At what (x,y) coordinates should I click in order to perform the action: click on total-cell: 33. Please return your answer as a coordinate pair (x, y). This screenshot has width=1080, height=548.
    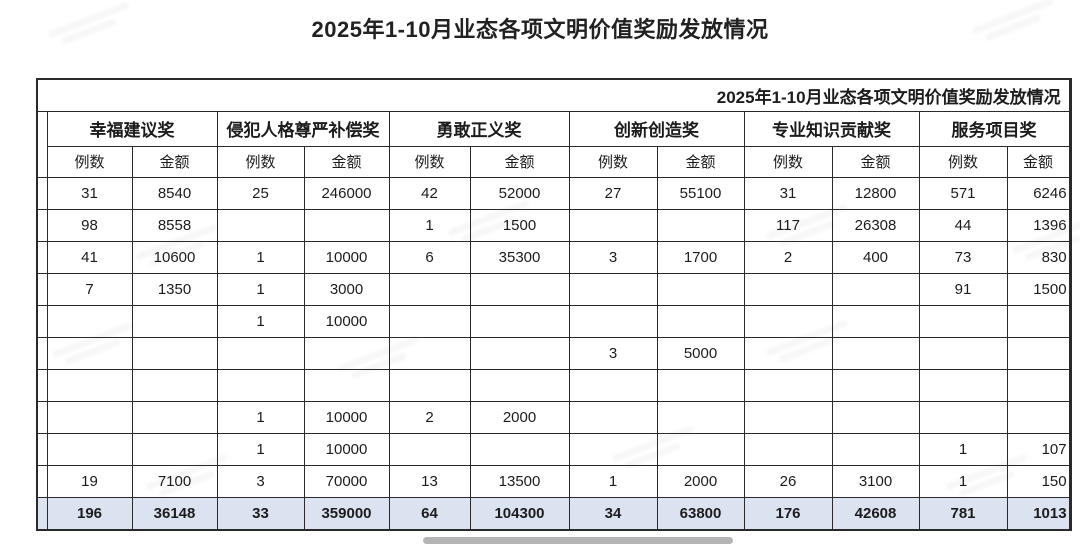
    Looking at the image, I should click on (260, 513).